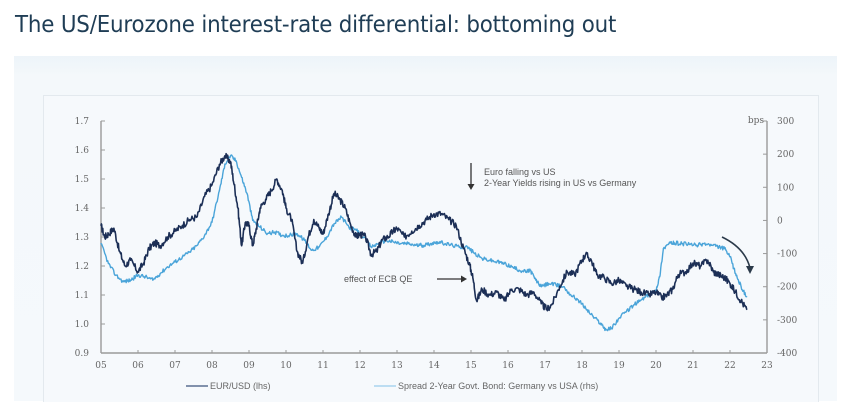 The height and width of the screenshot is (402, 847). Describe the element at coordinates (692, 366) in the screenshot. I see `x-tick-label: 21` at that location.